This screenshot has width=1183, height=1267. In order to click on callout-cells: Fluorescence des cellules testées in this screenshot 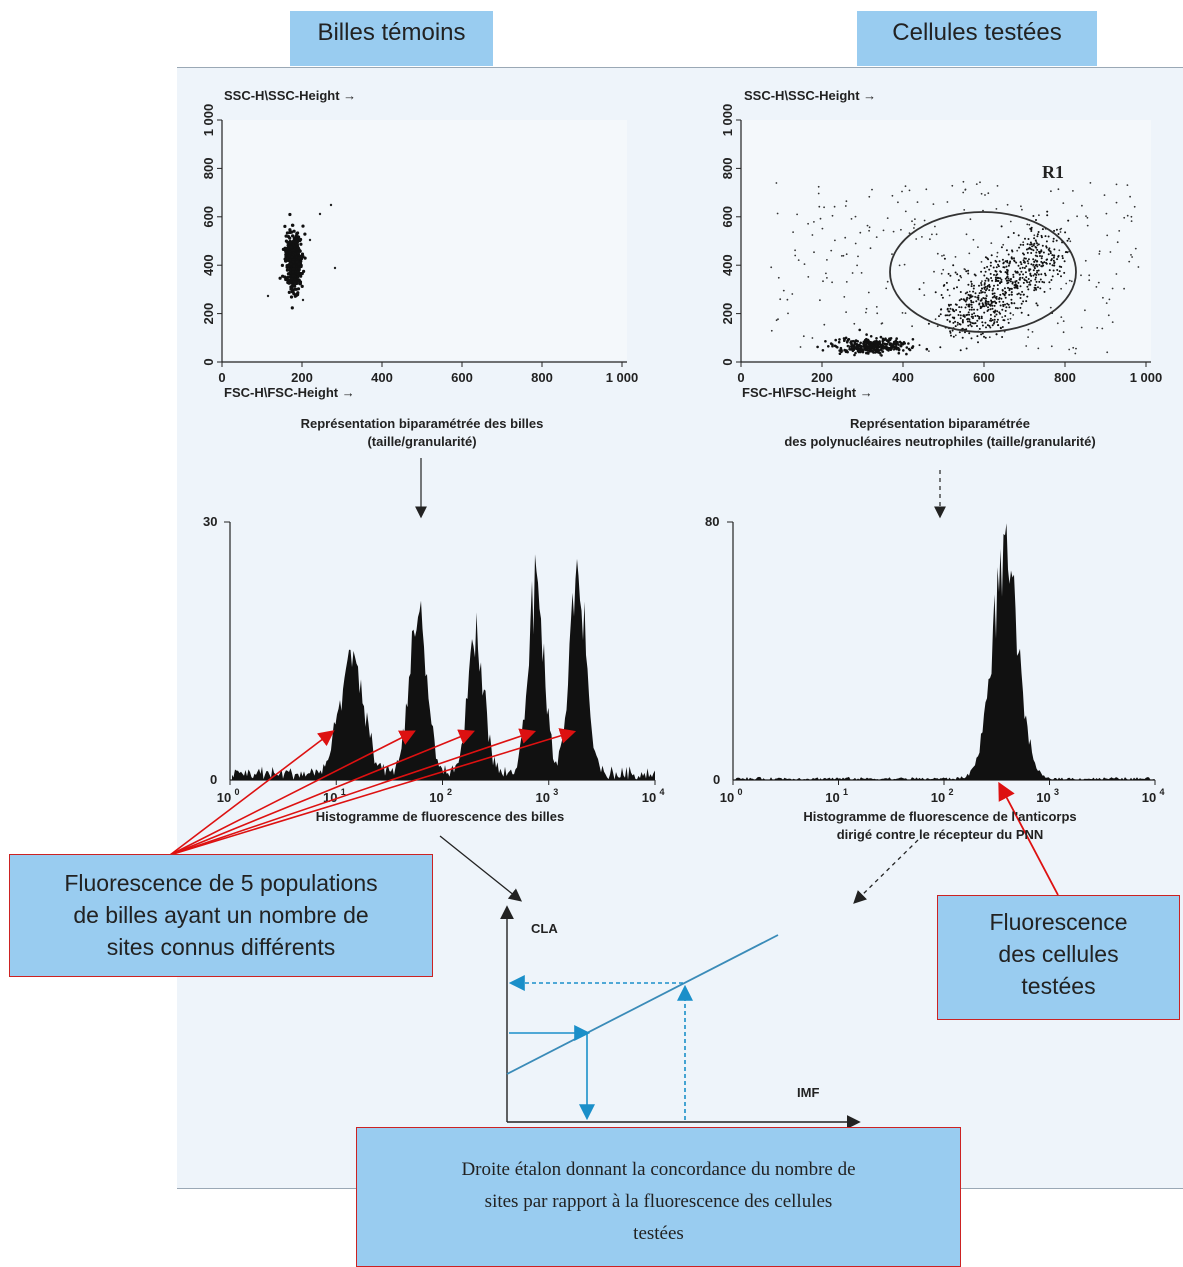, I will do `click(1058, 957)`.